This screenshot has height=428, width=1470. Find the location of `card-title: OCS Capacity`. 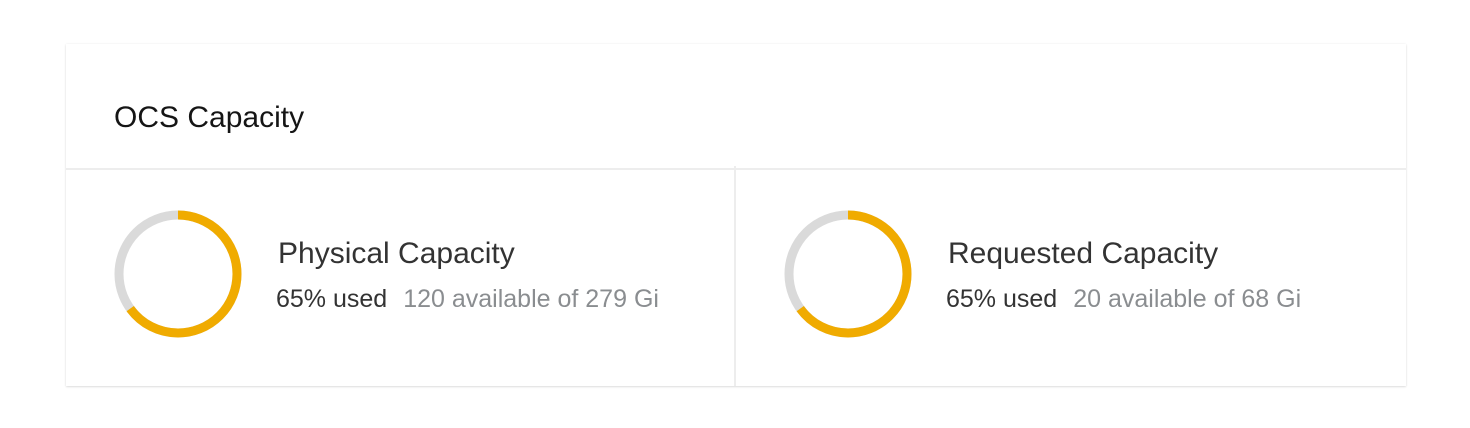

card-title: OCS Capacity is located at coordinates (209, 117).